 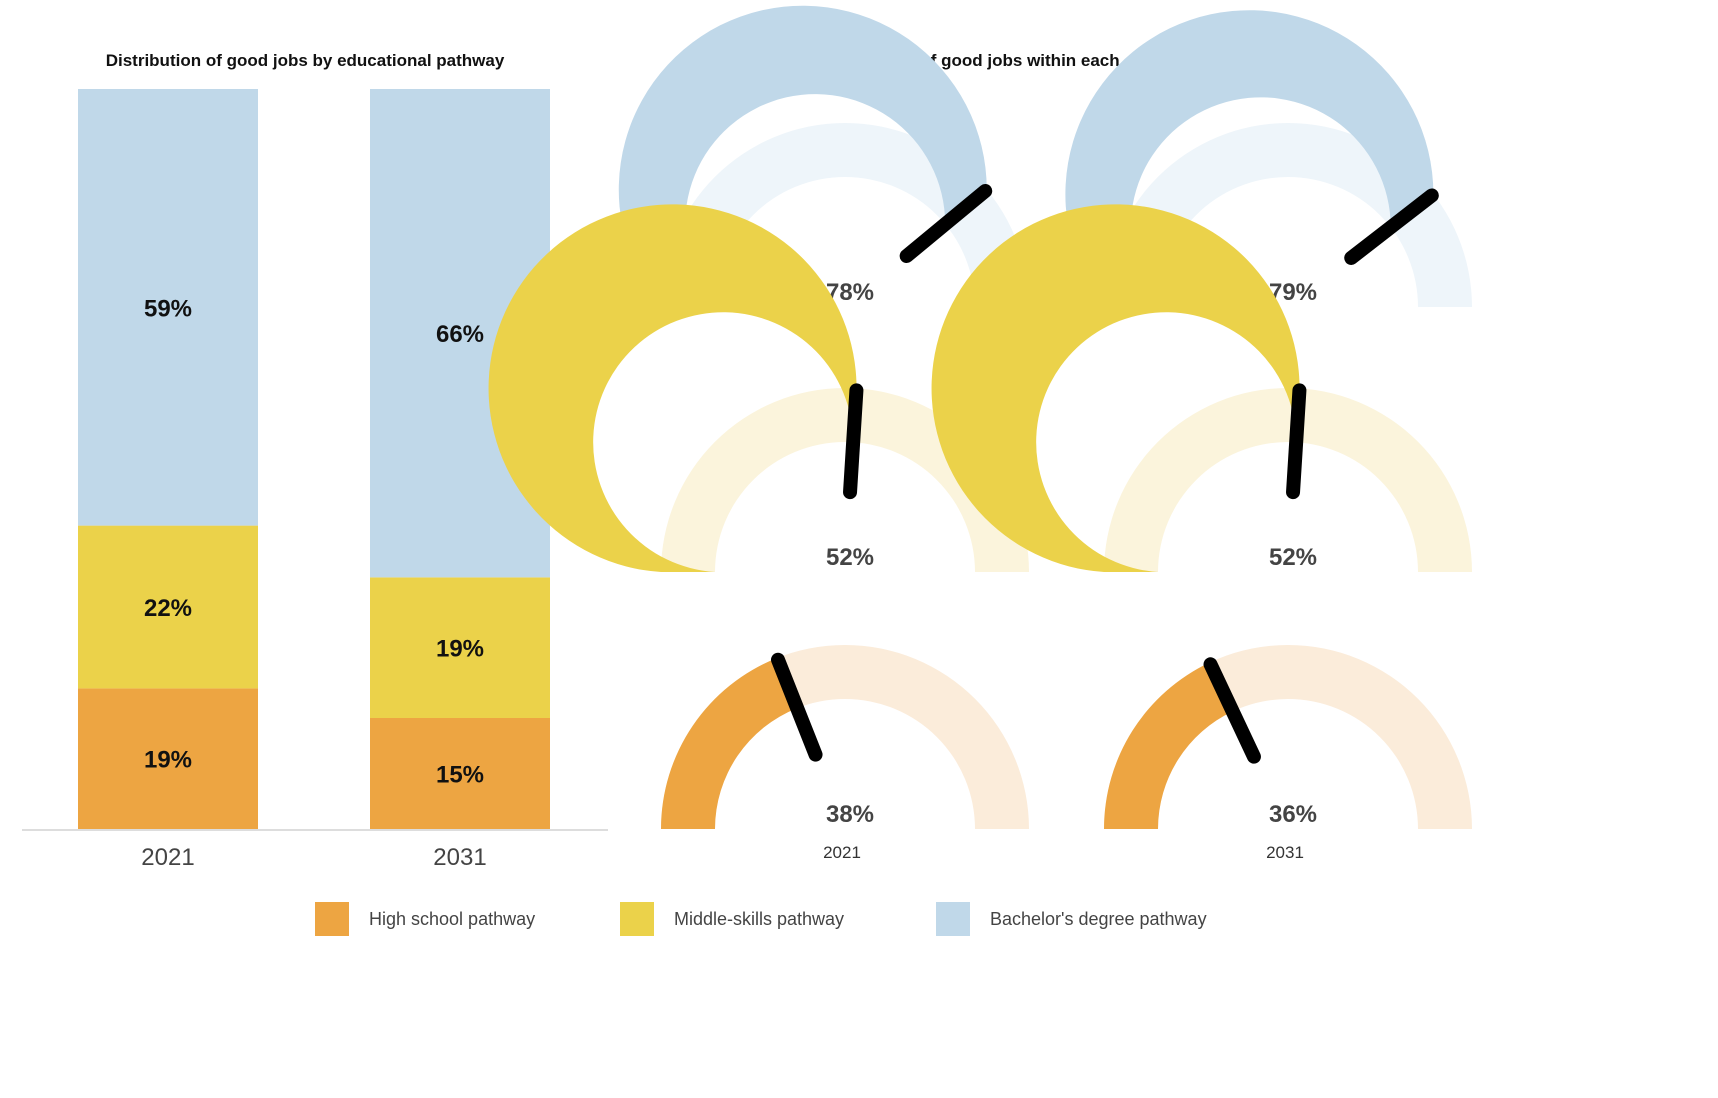 I want to click on gauge-fill-bachelors-2021, so click(x=802, y=156).